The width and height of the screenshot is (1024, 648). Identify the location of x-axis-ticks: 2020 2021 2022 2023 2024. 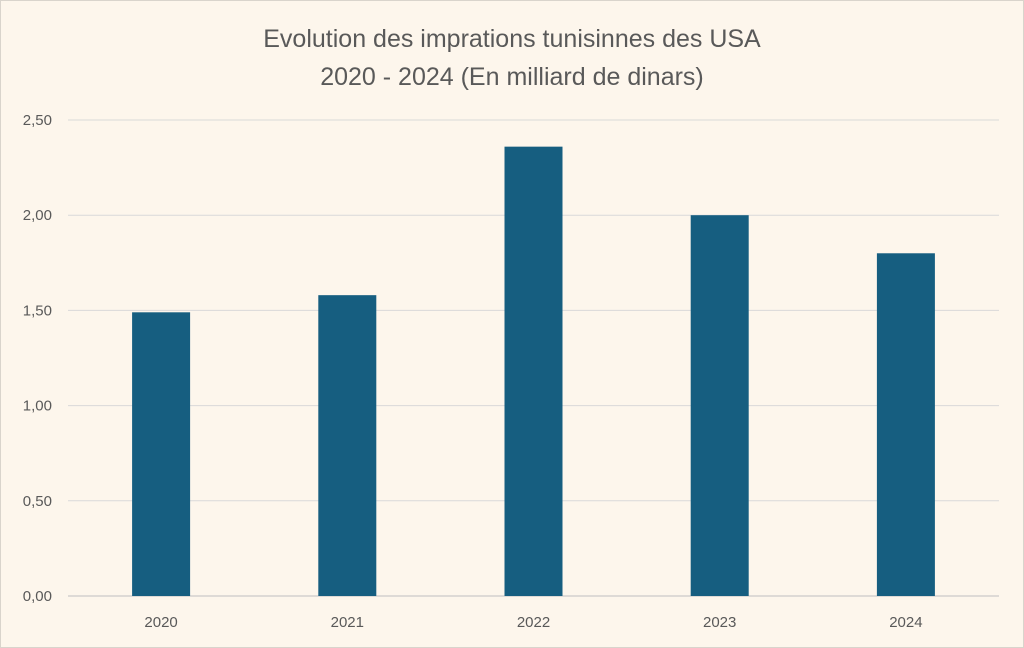
(533, 622).